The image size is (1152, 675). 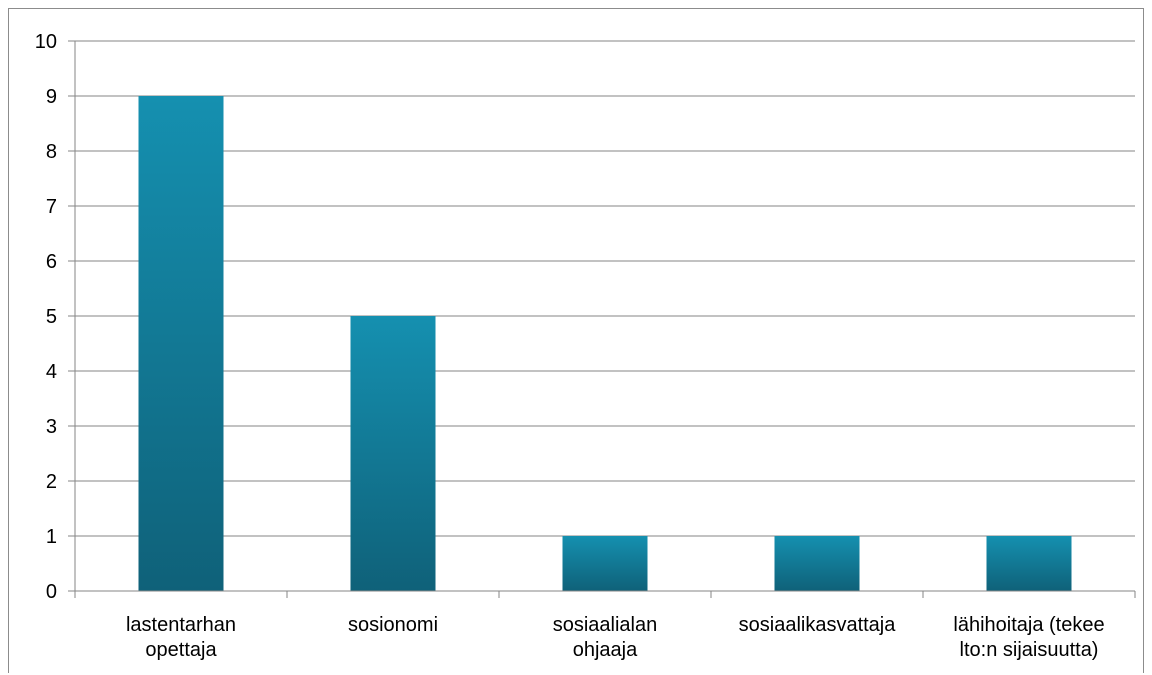 What do you see at coordinates (51, 262) in the screenshot?
I see `y-tick-label: 6` at bounding box center [51, 262].